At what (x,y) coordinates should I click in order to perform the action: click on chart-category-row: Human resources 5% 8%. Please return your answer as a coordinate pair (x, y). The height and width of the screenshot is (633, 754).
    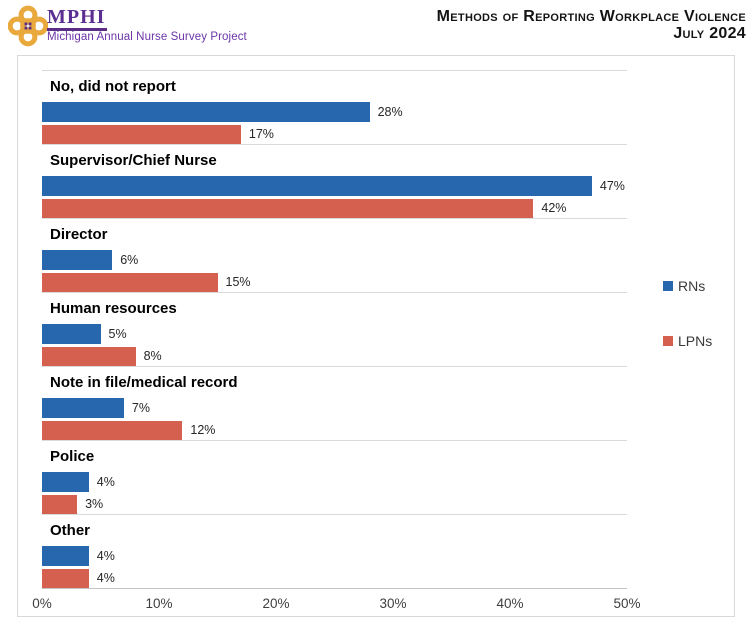
    Looking at the image, I should click on (376, 329).